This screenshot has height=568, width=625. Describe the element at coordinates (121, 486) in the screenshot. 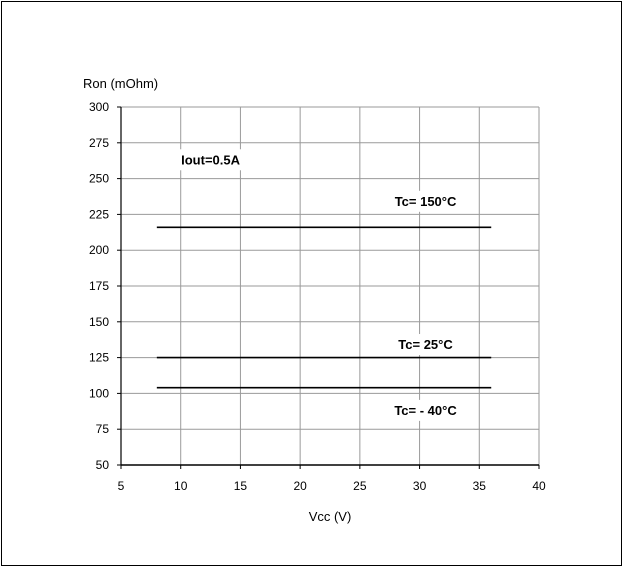

I see `x-tick-label: 5` at that location.